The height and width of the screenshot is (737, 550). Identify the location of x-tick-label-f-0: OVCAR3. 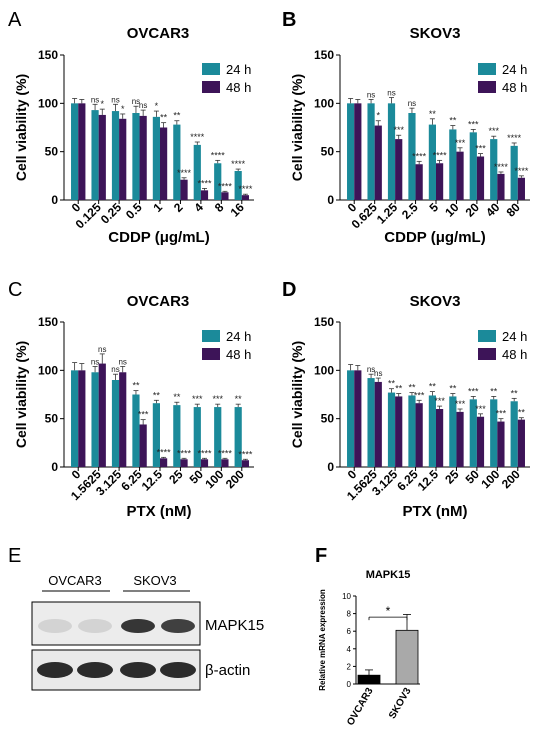
(360, 707).